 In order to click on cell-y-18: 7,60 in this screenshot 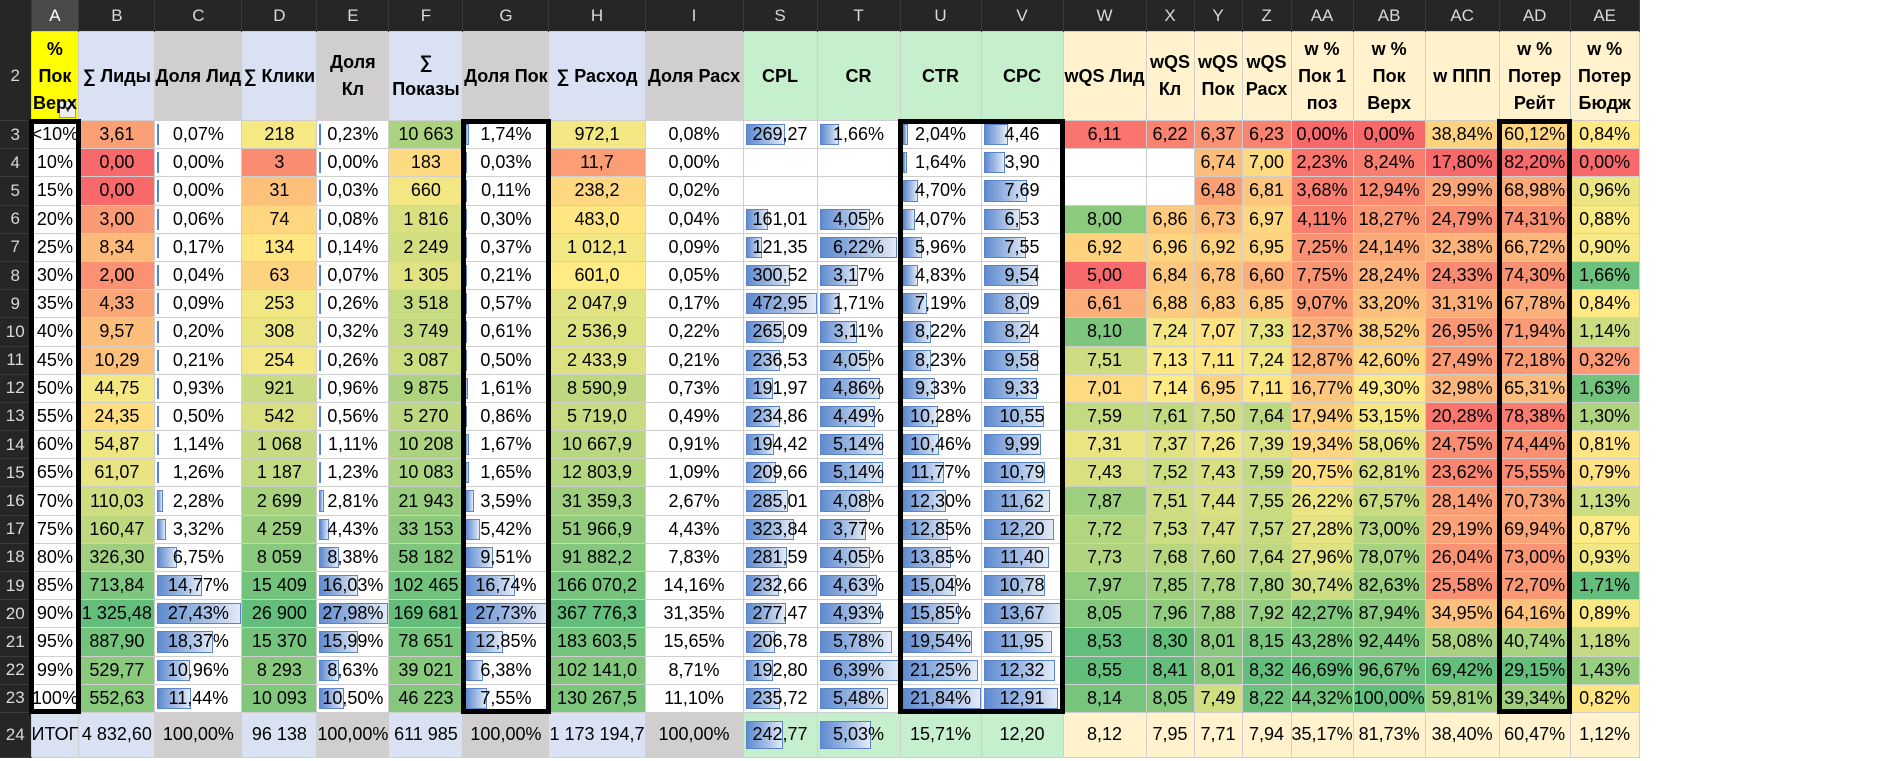, I will do `click(1218, 557)`.